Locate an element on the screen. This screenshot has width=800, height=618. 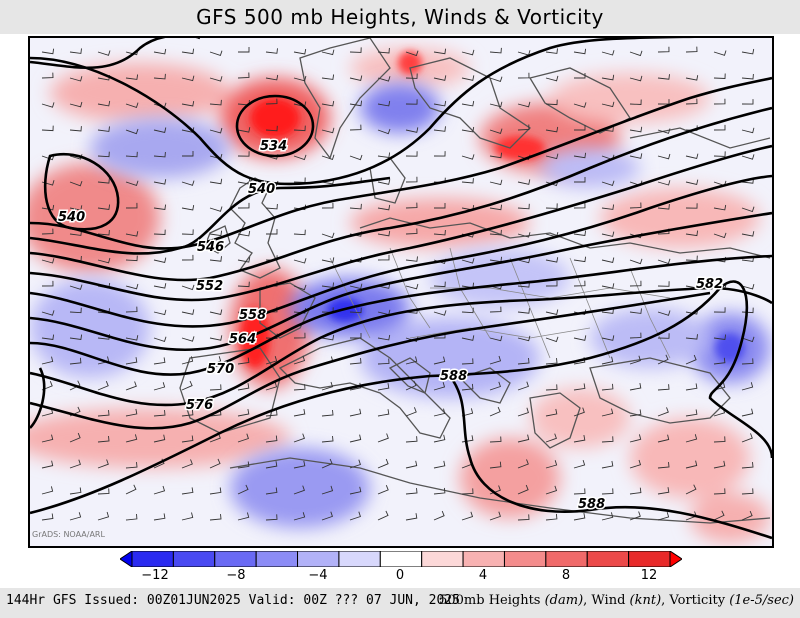
colorbar-tick-label: 4 is located at coordinates (483, 575).